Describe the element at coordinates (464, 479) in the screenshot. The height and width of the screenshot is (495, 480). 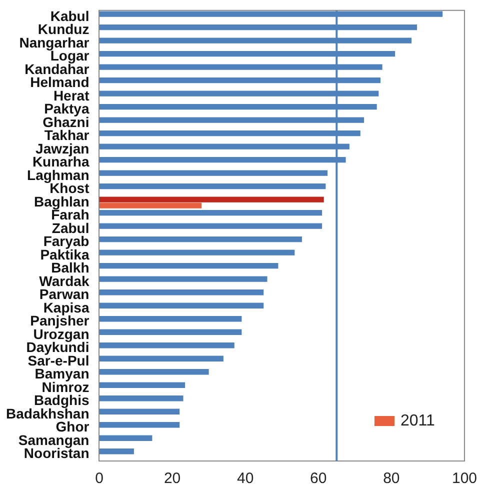
I see `x-tick-label: 100` at that location.